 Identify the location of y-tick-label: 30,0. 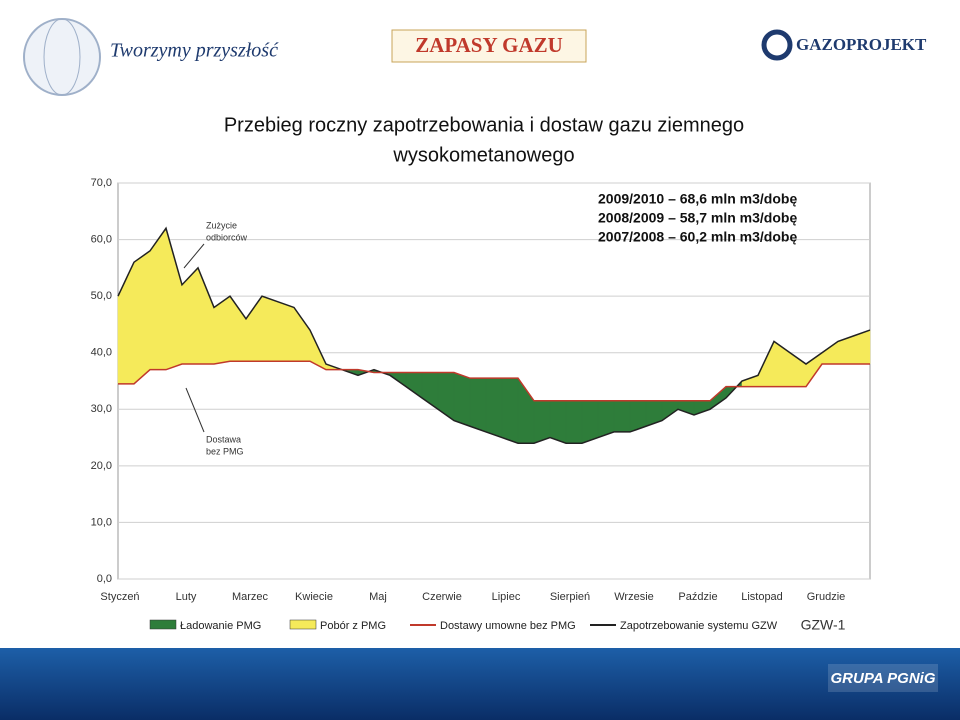
(101, 409).